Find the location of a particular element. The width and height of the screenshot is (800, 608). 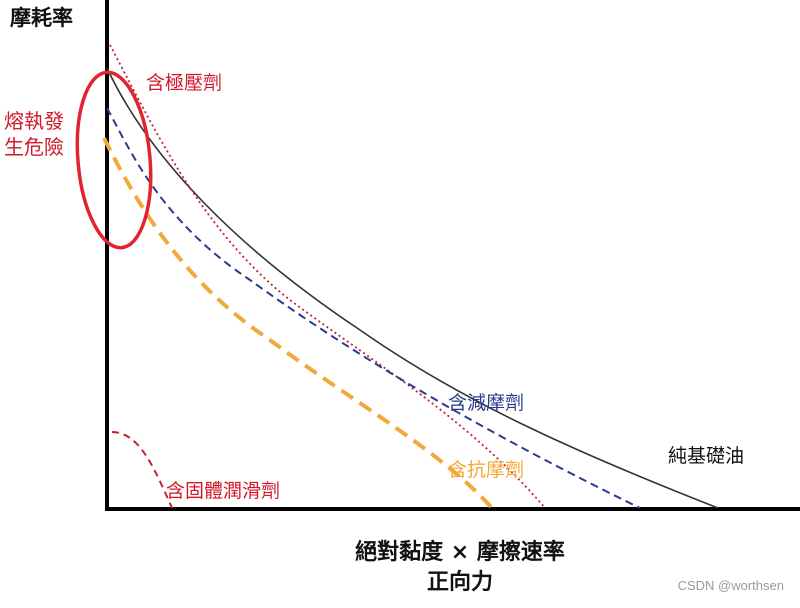

y-axis-title: 摩耗率 is located at coordinates (41, 18).